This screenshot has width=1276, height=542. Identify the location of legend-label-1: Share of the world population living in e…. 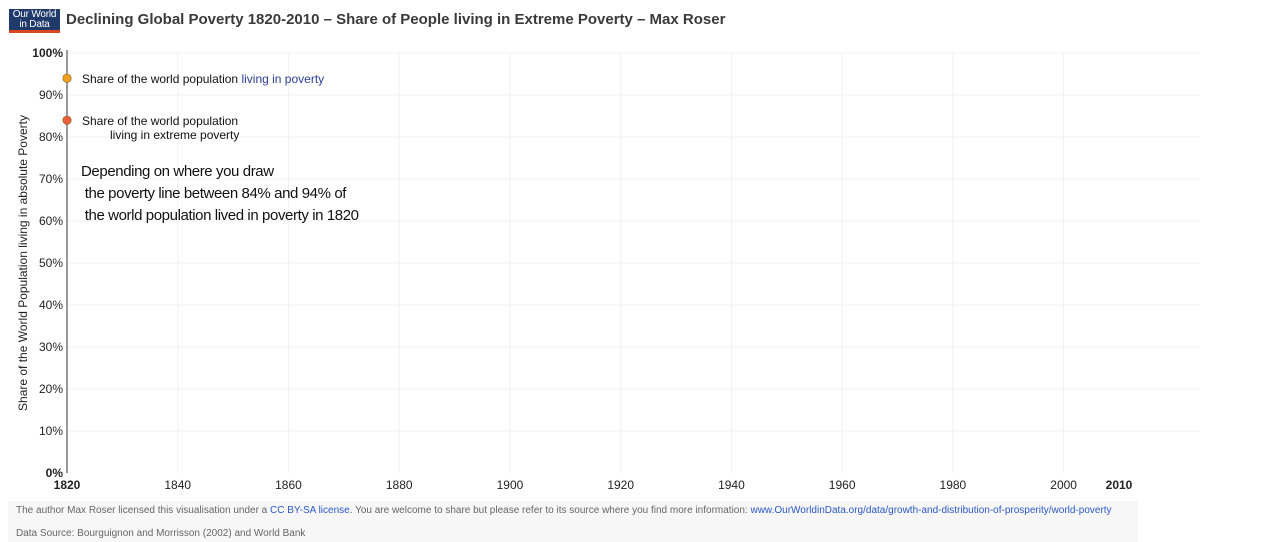
(160, 128).